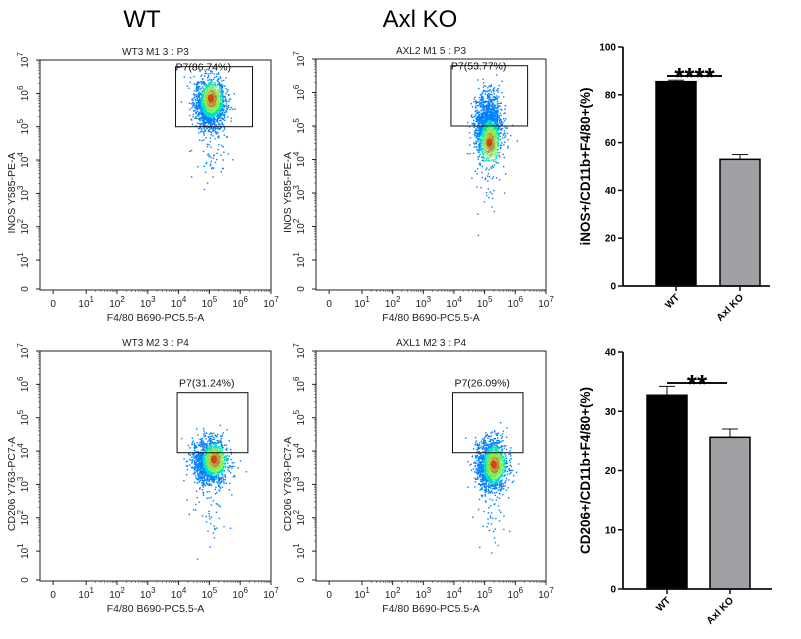 The height and width of the screenshot is (639, 801). I want to click on gate-p7, so click(489, 96).